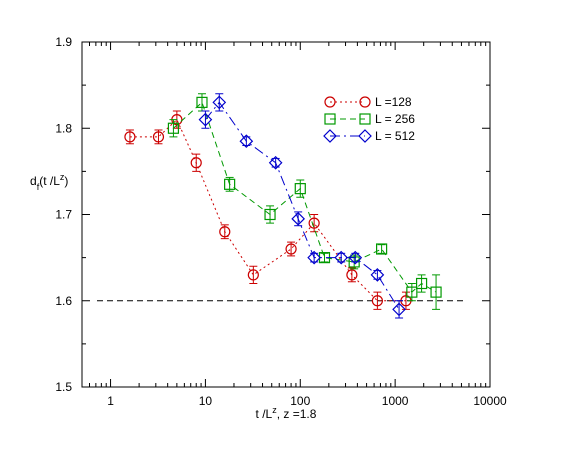  I want to click on legend: L =128 L = 256 L = 512, so click(369, 119).